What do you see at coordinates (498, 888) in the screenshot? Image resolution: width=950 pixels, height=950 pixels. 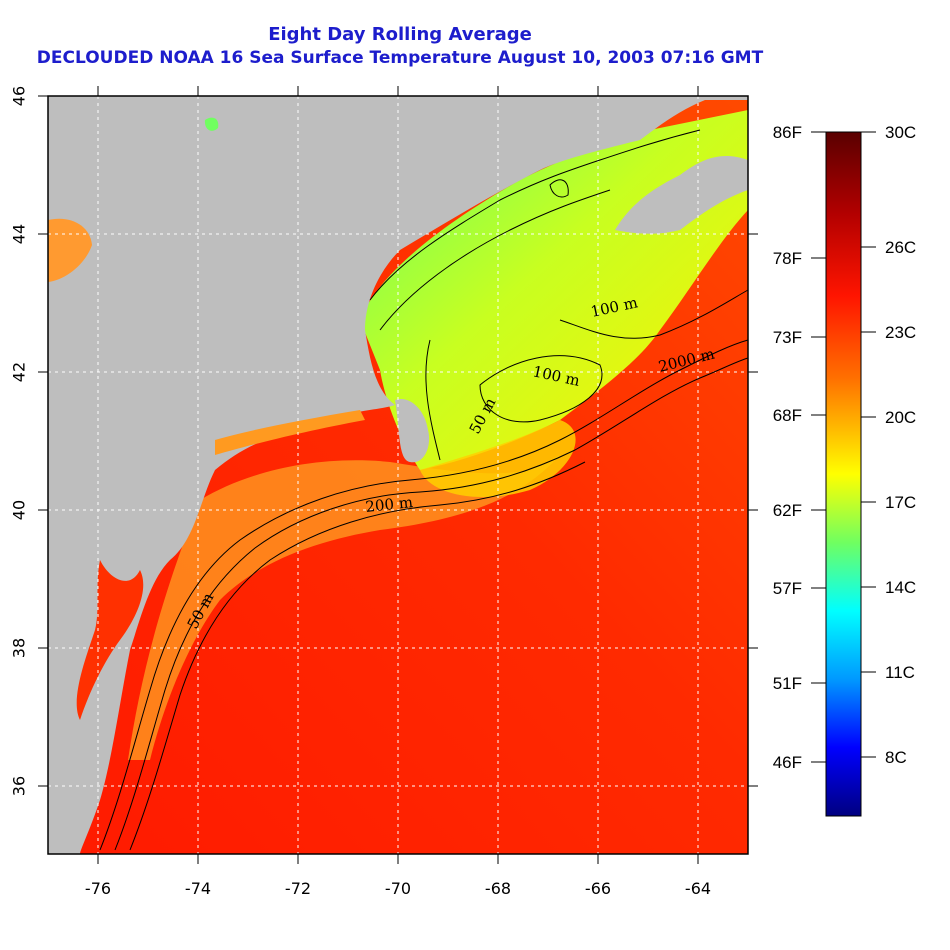 I see `x-tick-label: -68` at bounding box center [498, 888].